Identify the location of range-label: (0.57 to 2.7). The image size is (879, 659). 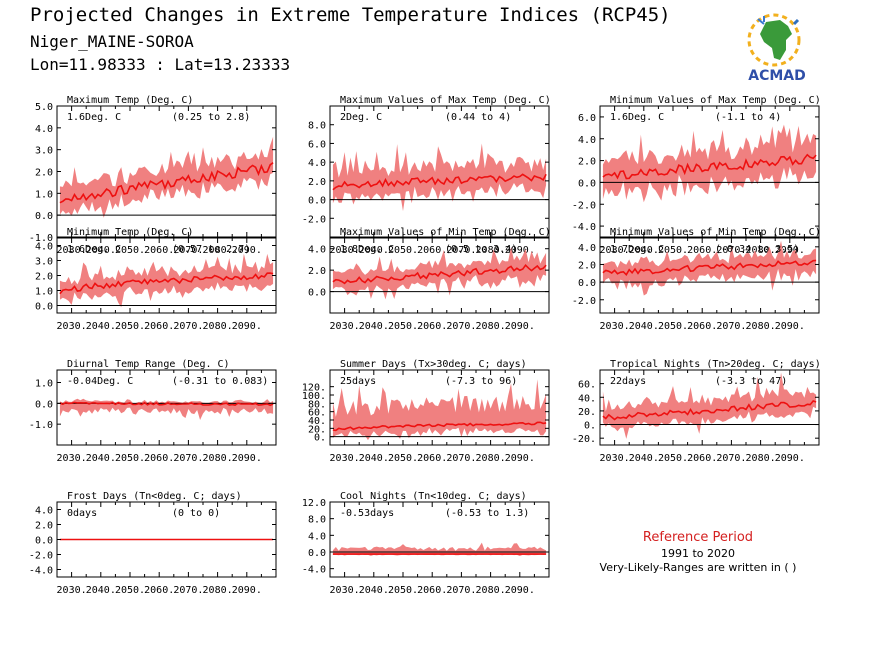
(211, 249).